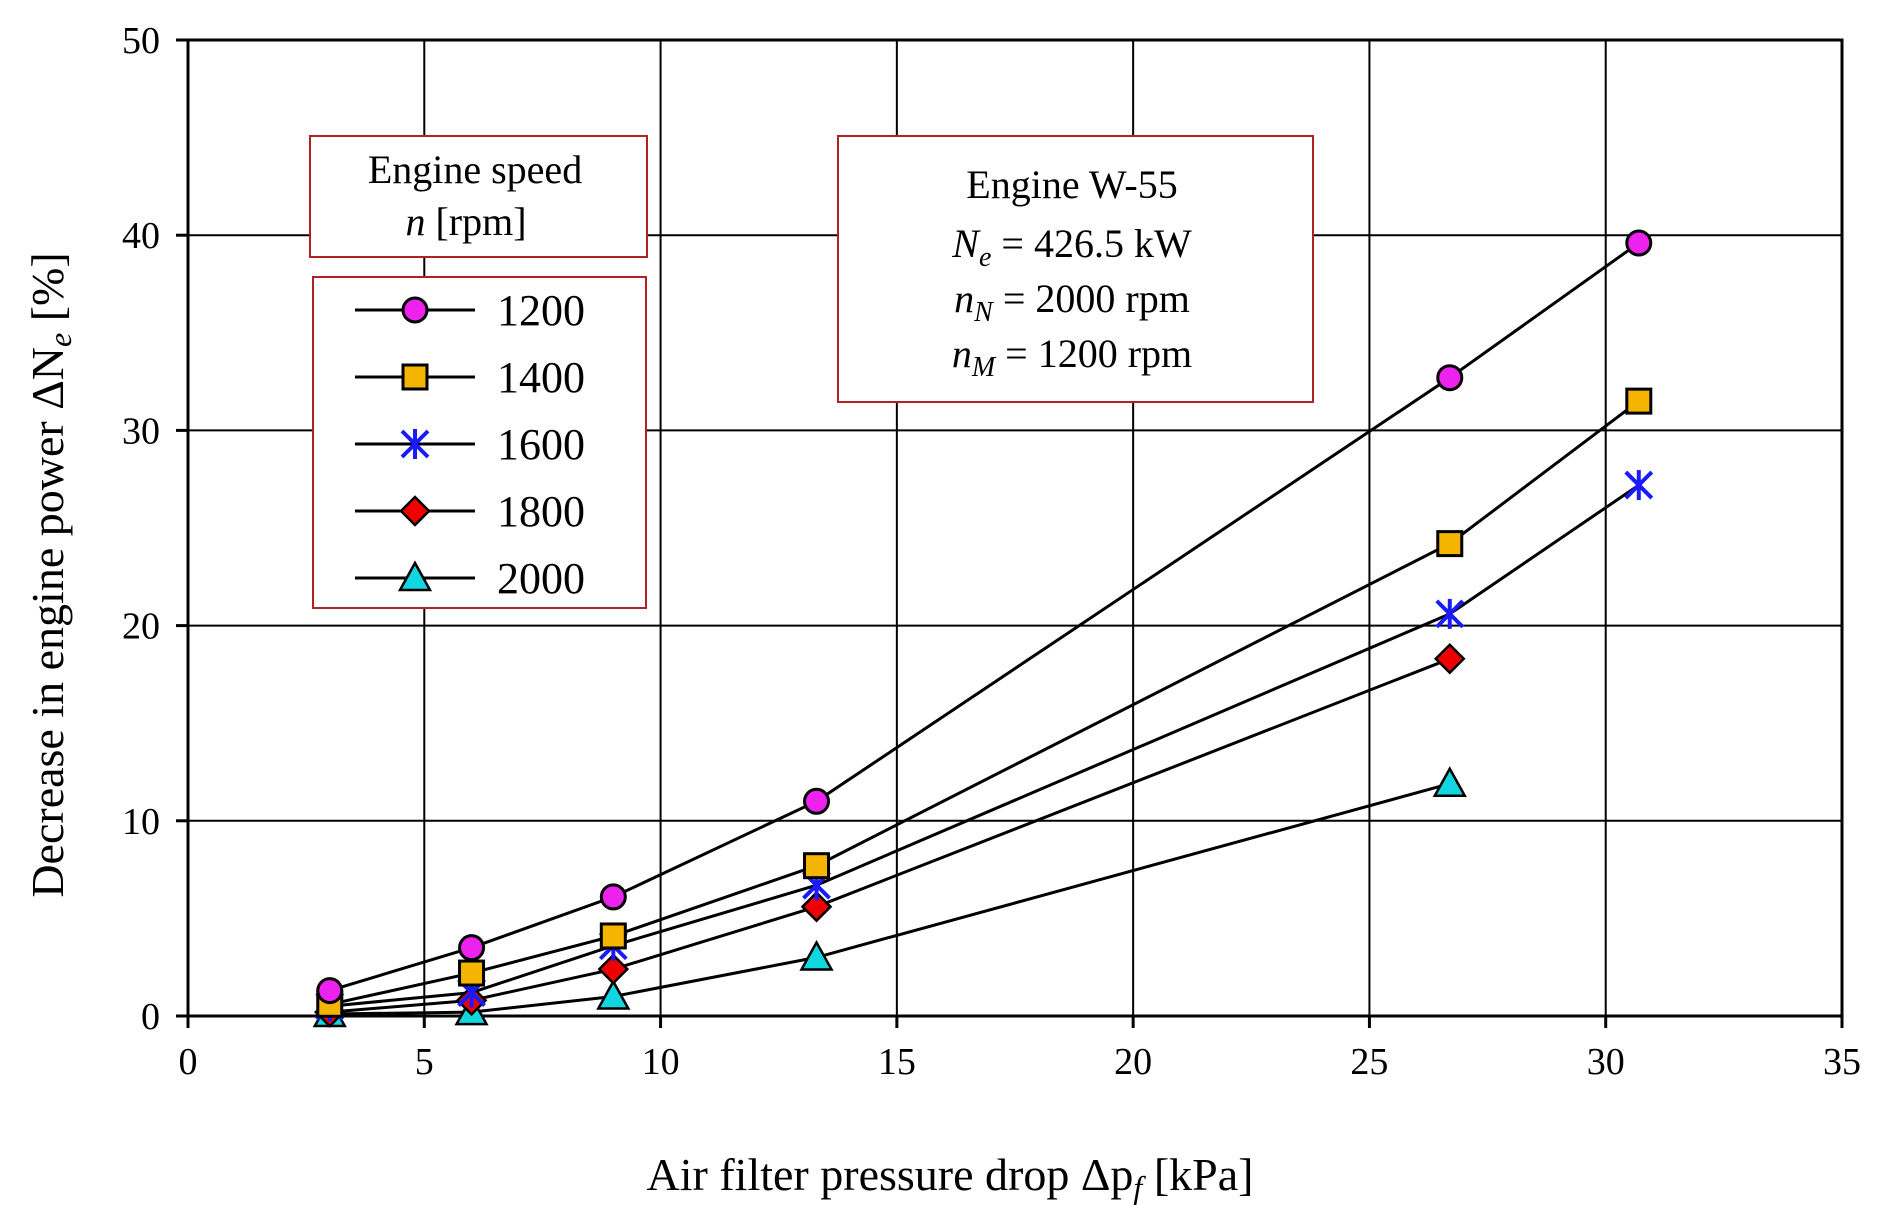 Image resolution: width=1880 pixels, height=1225 pixels. I want to click on y-tick-label: 0, so click(150, 1017).